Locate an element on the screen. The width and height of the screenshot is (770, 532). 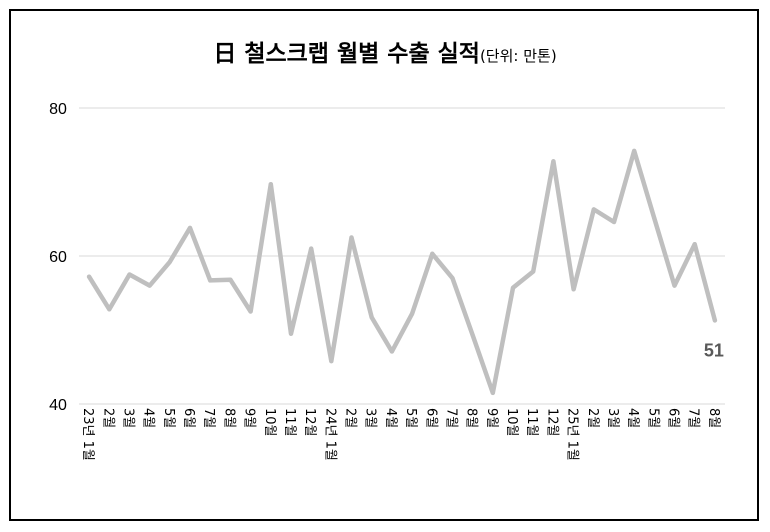
x-tick-label: 25년 1월 is located at coordinates (572, 434).